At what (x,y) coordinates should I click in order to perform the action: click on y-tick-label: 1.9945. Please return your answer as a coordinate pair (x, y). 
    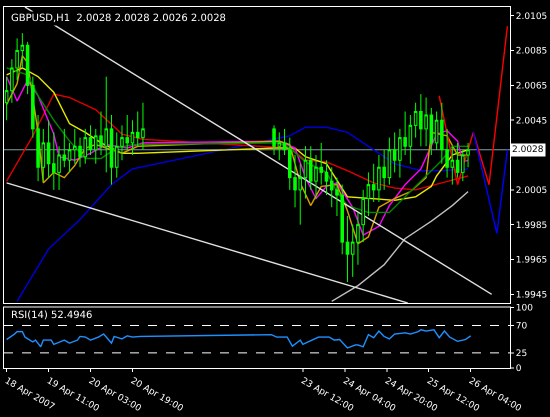
    Looking at the image, I should click on (532, 295).